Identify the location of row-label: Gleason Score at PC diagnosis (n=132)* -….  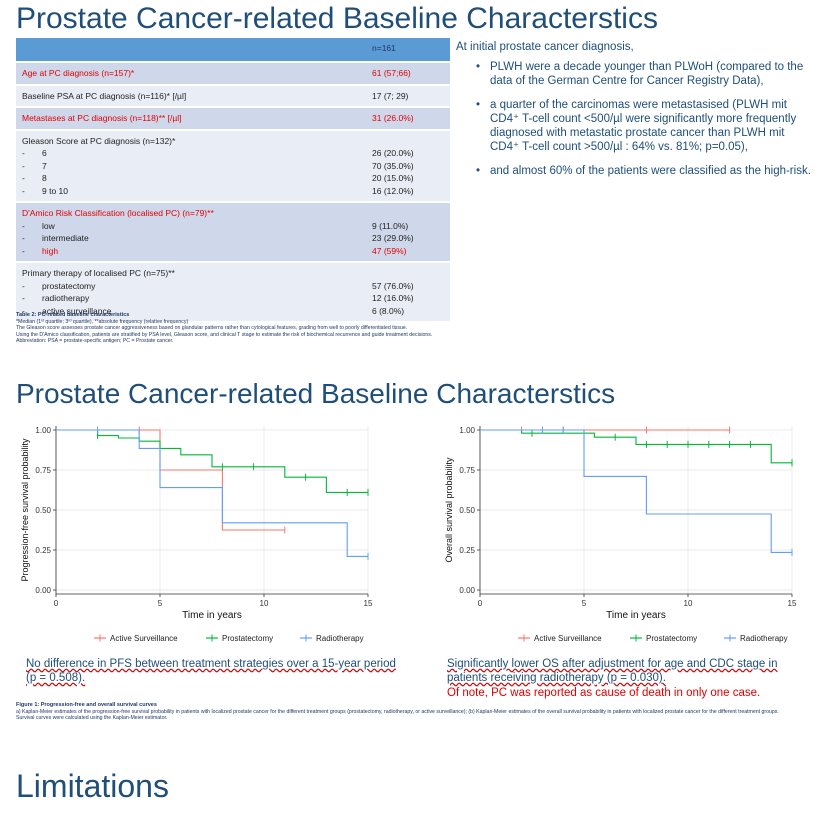
(192, 166).